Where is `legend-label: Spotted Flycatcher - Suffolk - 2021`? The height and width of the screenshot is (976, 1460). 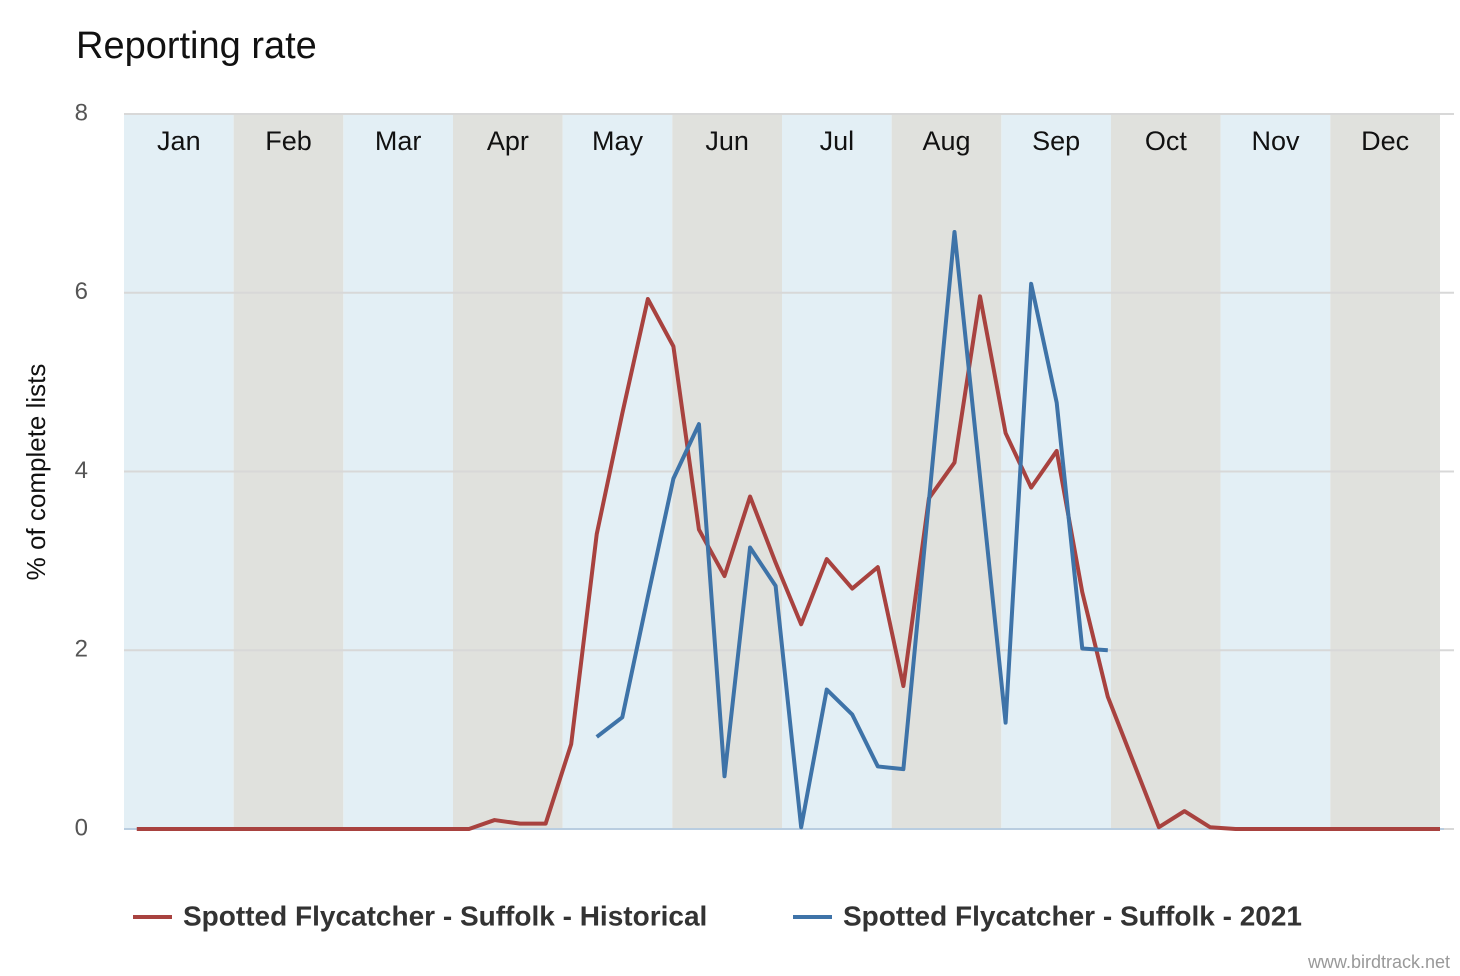
legend-label: Spotted Flycatcher - Suffolk - 2021 is located at coordinates (1072, 915).